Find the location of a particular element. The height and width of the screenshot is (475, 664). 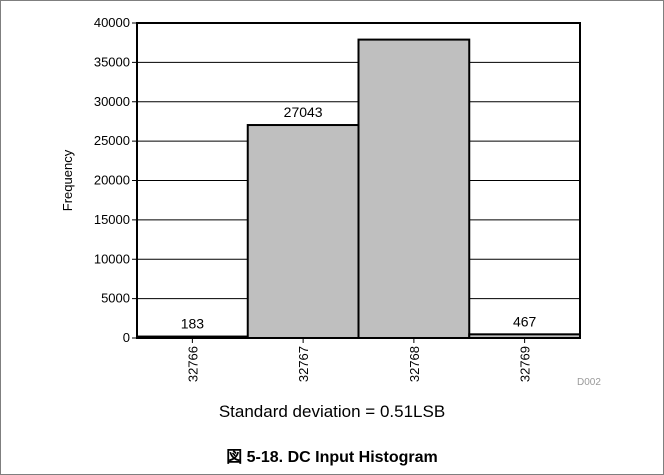

y-tick-label: 35000 is located at coordinates (112, 61).